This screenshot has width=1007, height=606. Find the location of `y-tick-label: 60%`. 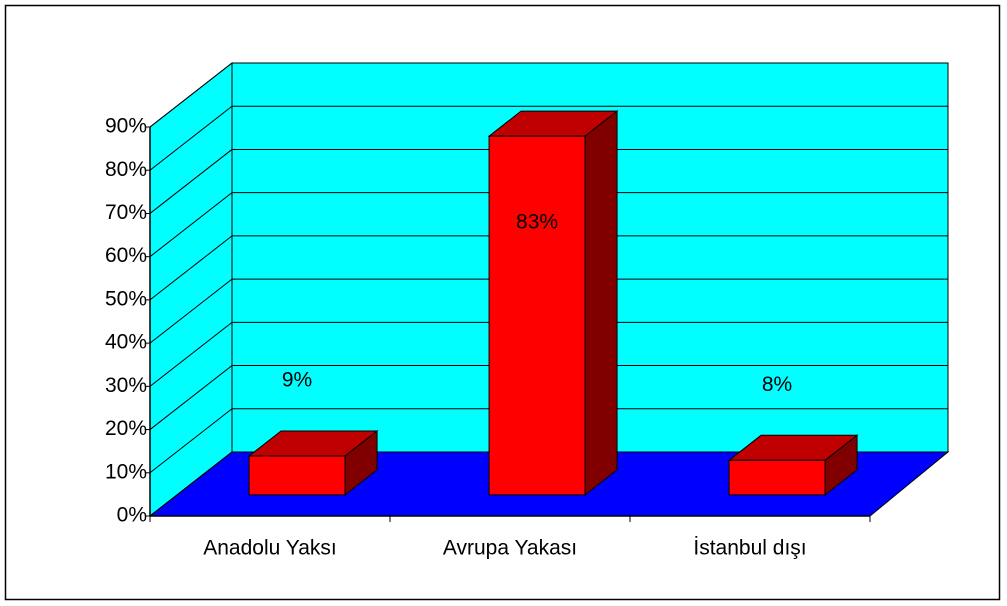

y-tick-label: 60% is located at coordinates (126, 255).